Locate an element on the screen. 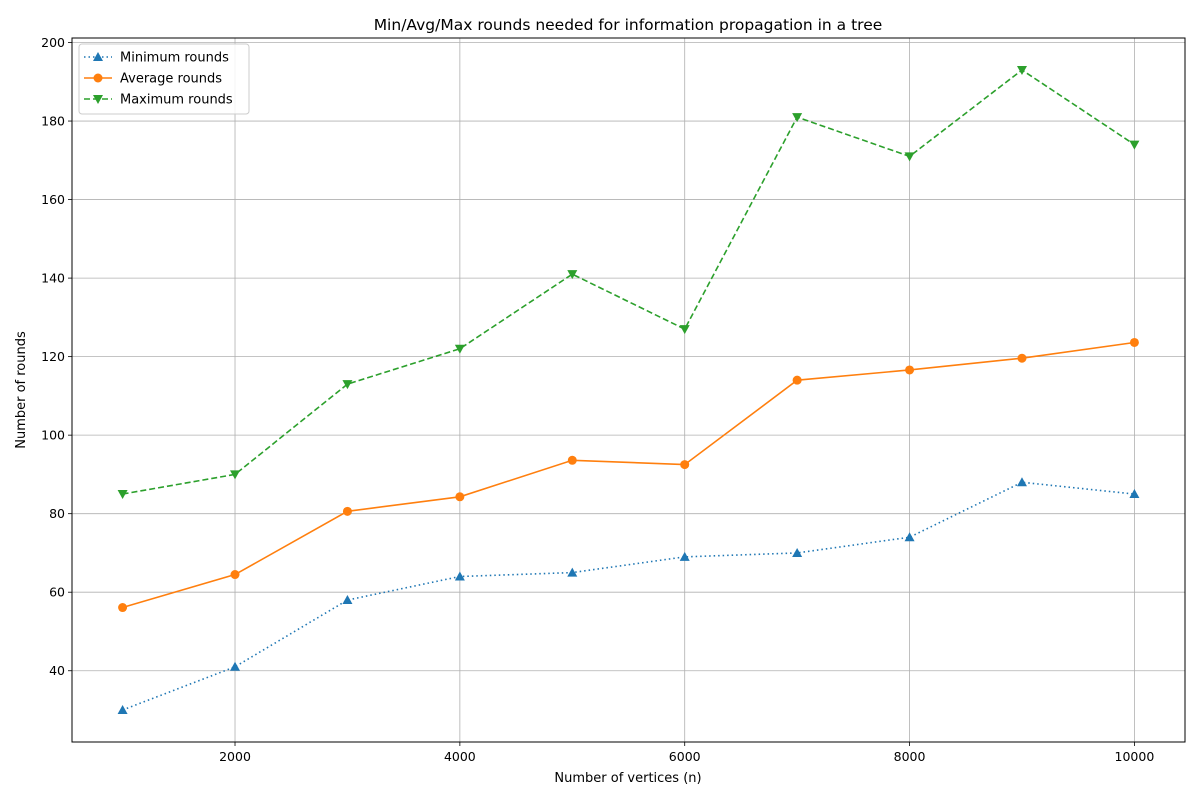  x-tick-label: 10000 is located at coordinates (1135, 756).